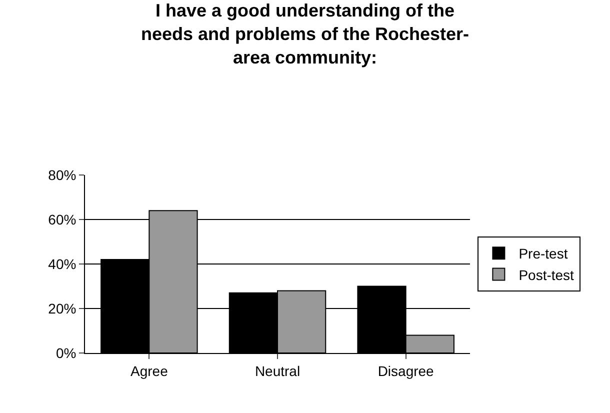  What do you see at coordinates (149, 370) in the screenshot?
I see `x-tick-label: Agree` at bounding box center [149, 370].